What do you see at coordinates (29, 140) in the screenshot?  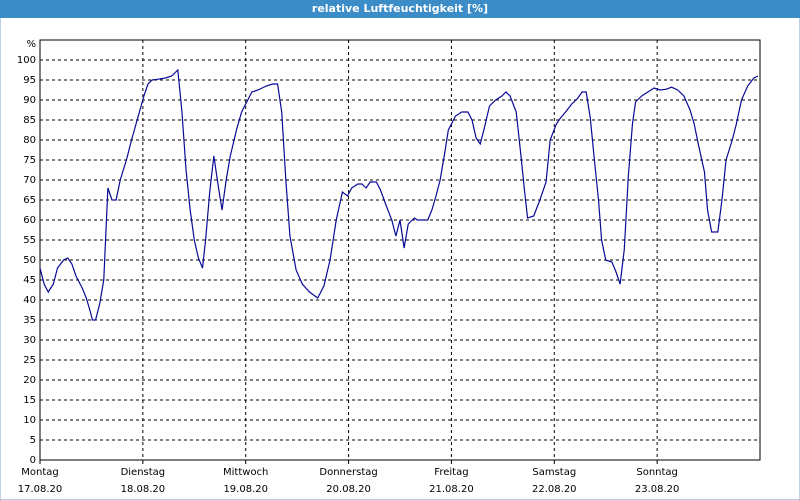 I see `y-tick-label: 80` at bounding box center [29, 140].